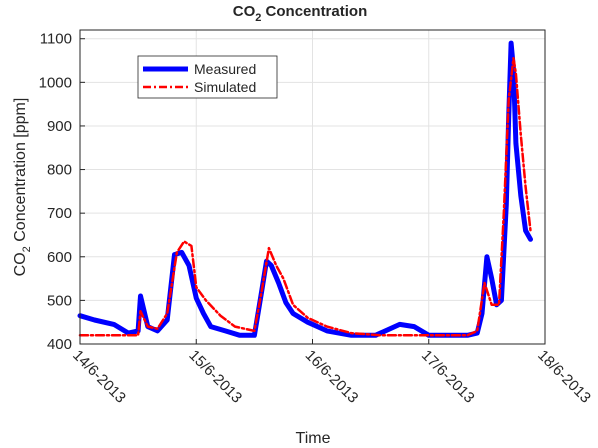 Image resolution: width=598 pixels, height=448 pixels. Describe the element at coordinates (332, 377) in the screenshot. I see `x-tick-label: 16/6-2013` at that location.